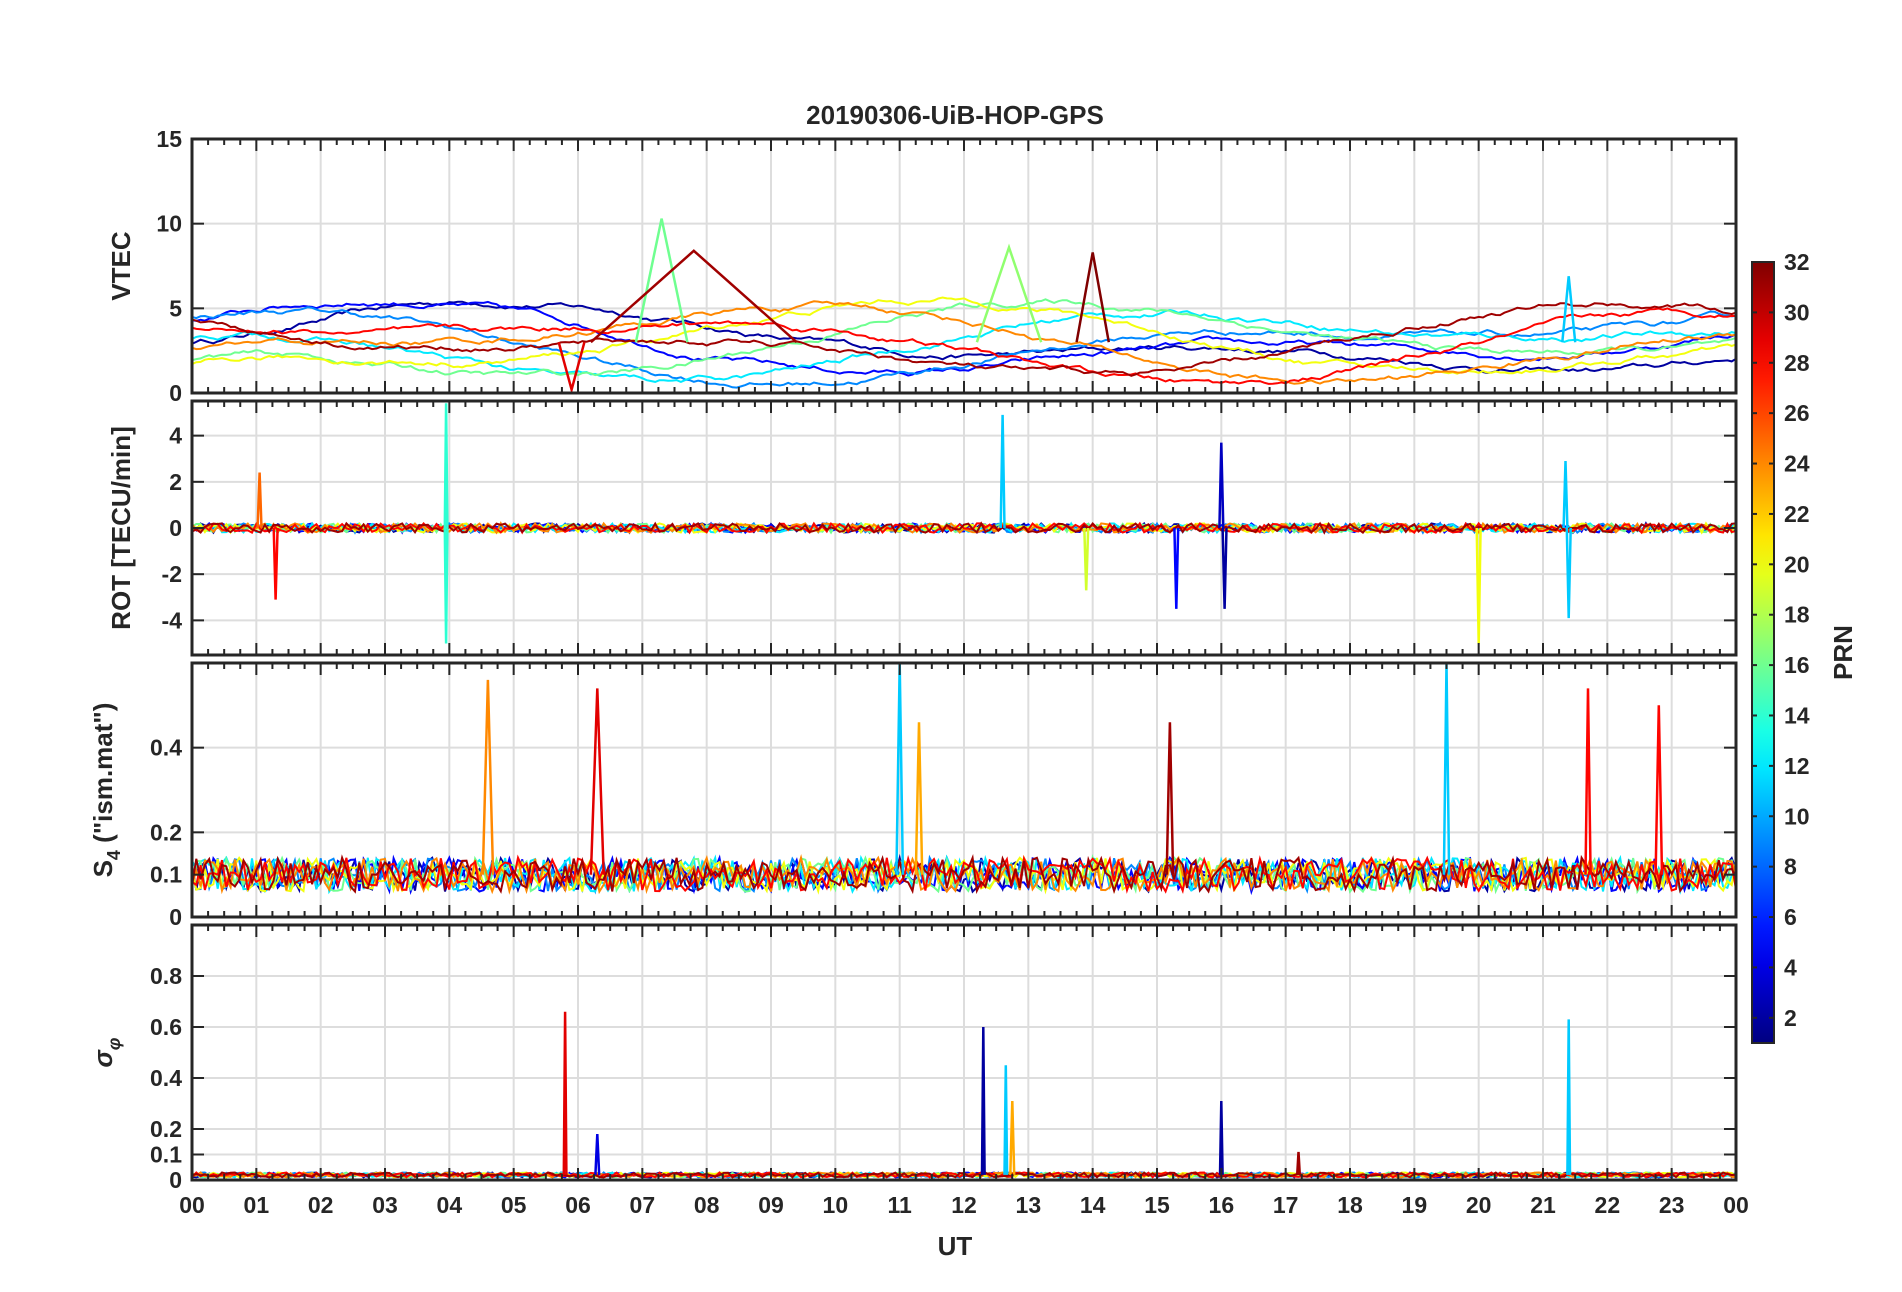 This screenshot has height=1292, width=1902. What do you see at coordinates (1797, 564) in the screenshot?
I see `colorbar-tick-label: 20` at bounding box center [1797, 564].